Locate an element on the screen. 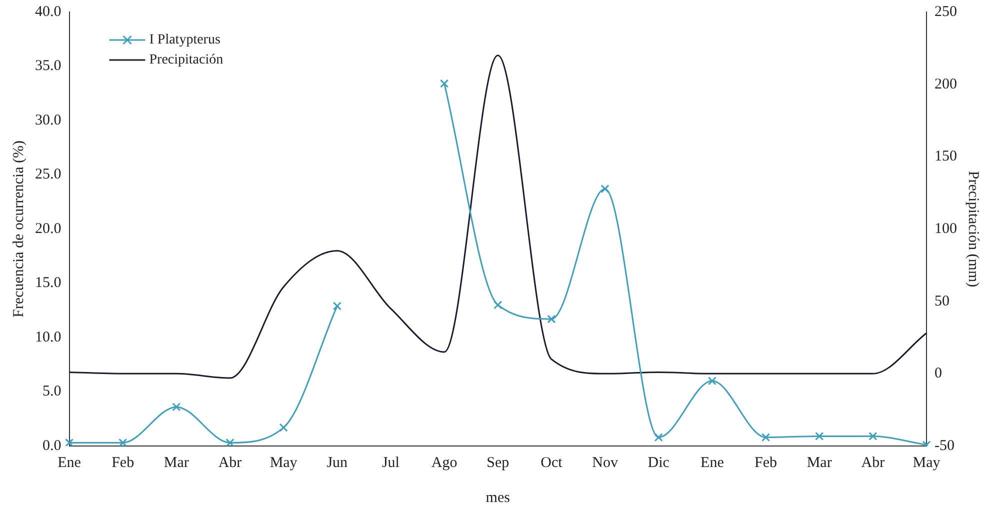 This screenshot has height=515, width=994. x-tick-label: Oct is located at coordinates (552, 462).